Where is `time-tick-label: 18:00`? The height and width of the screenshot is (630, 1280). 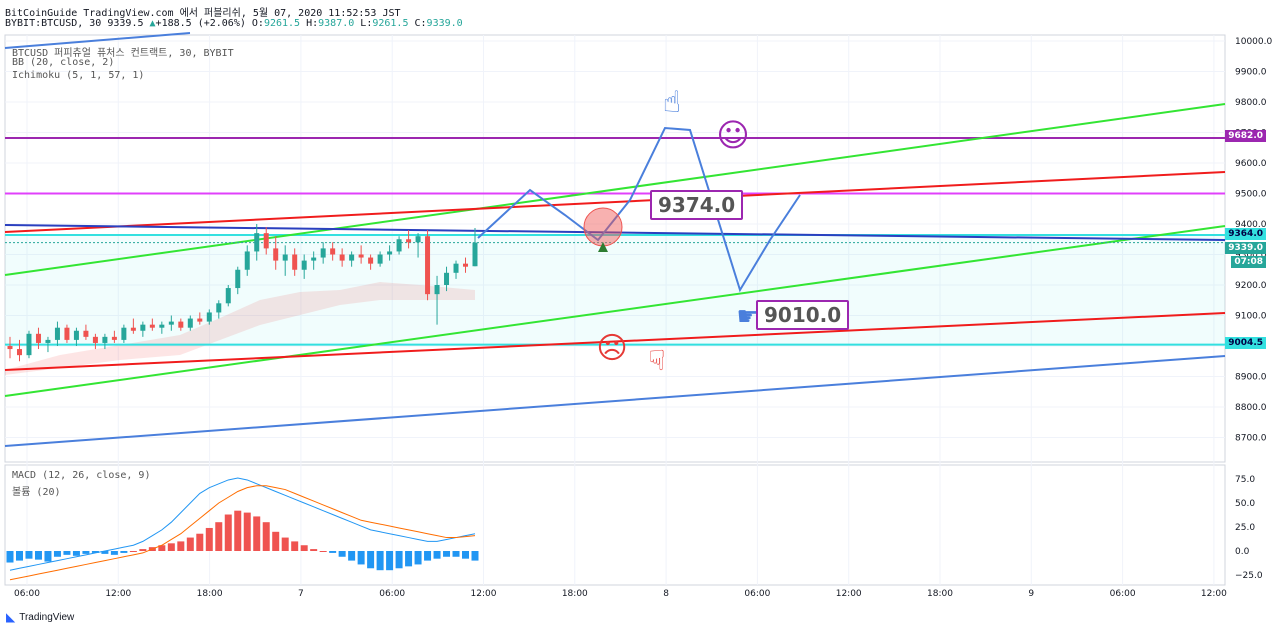 time-tick-label: 18:00 is located at coordinates (575, 594).